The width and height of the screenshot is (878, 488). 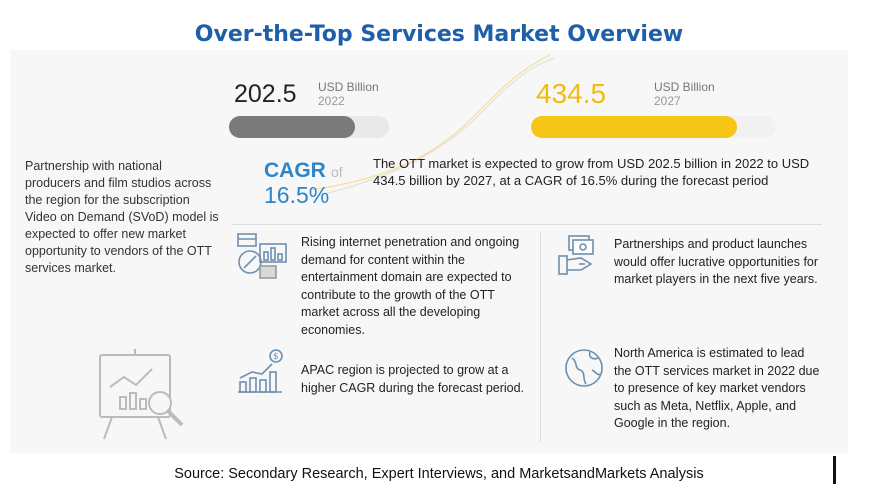 I want to click on market-unit-2022: USD Billion 2022, so click(x=348, y=94).